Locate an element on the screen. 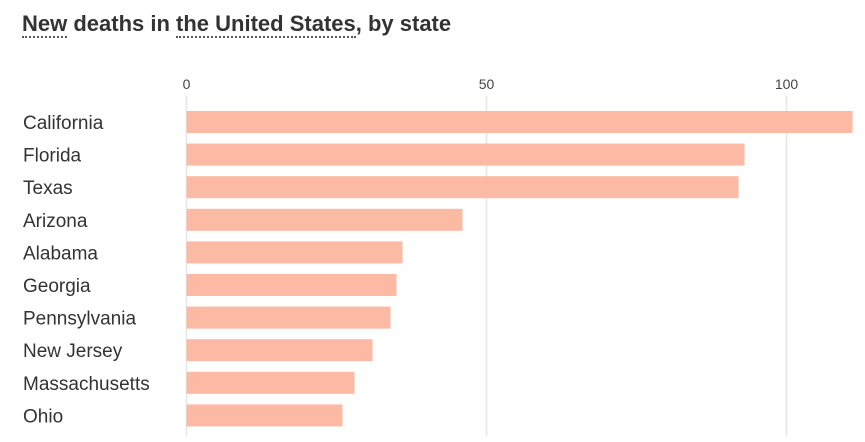  bar-ohio is located at coordinates (264, 415).